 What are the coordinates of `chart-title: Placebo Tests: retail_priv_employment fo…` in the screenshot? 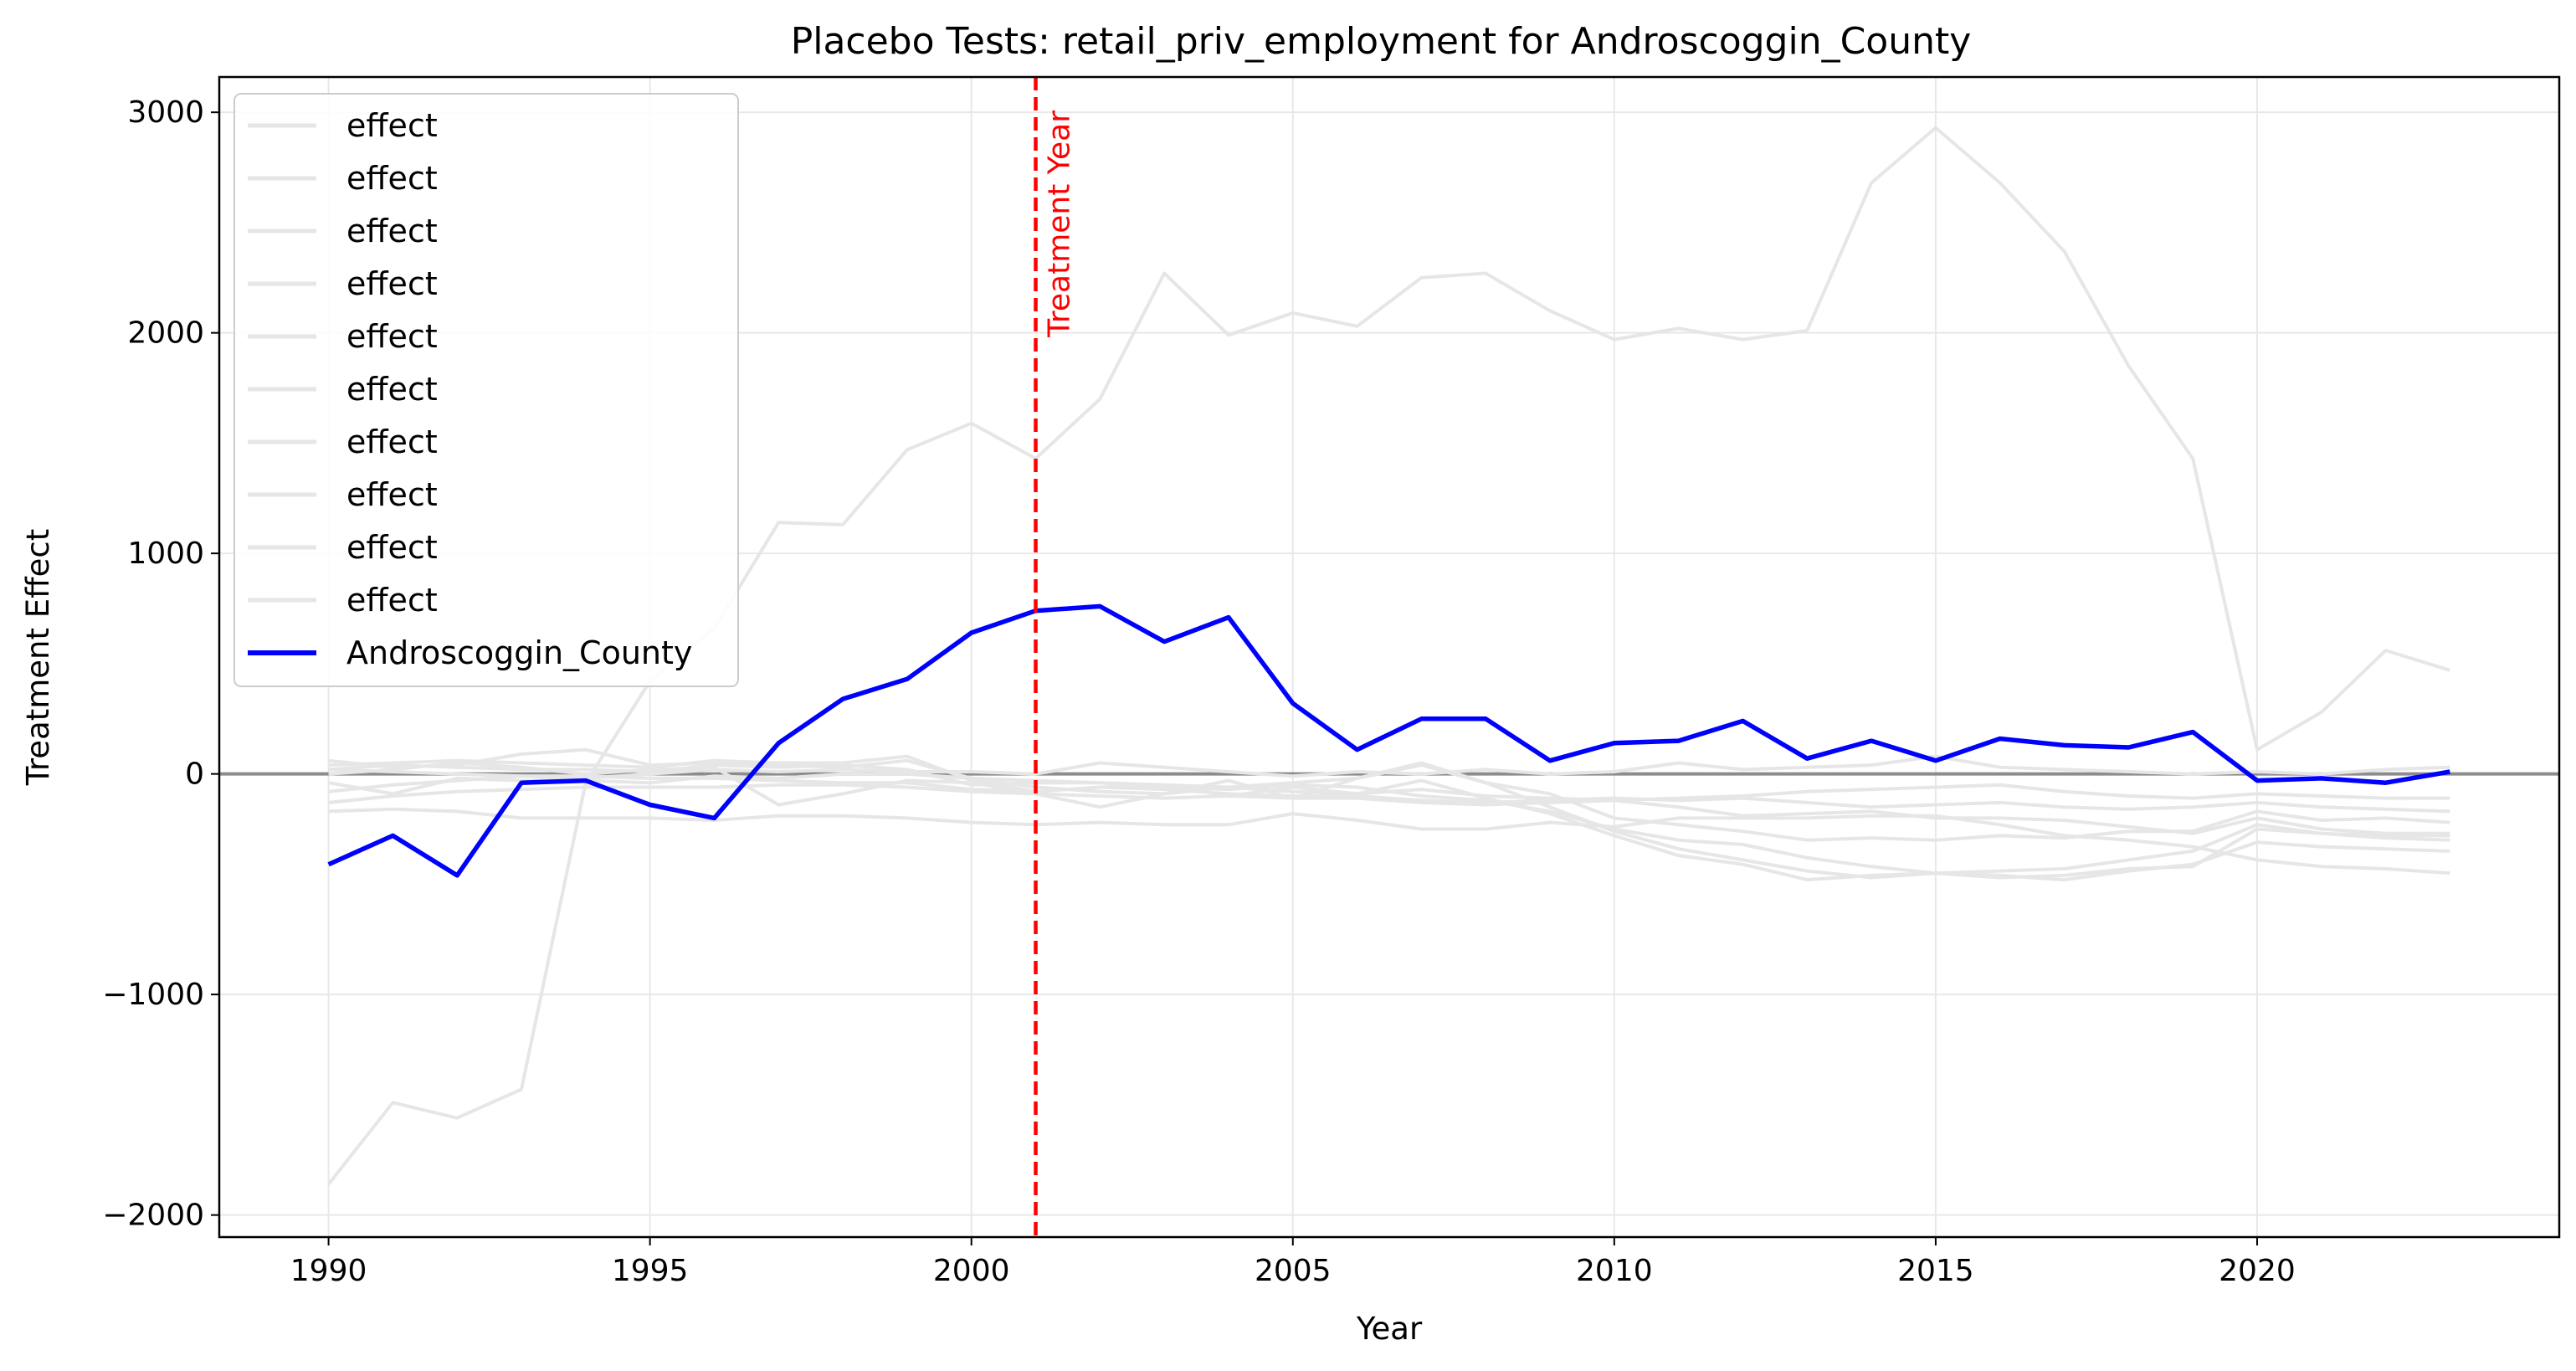 It's located at (1381, 41).